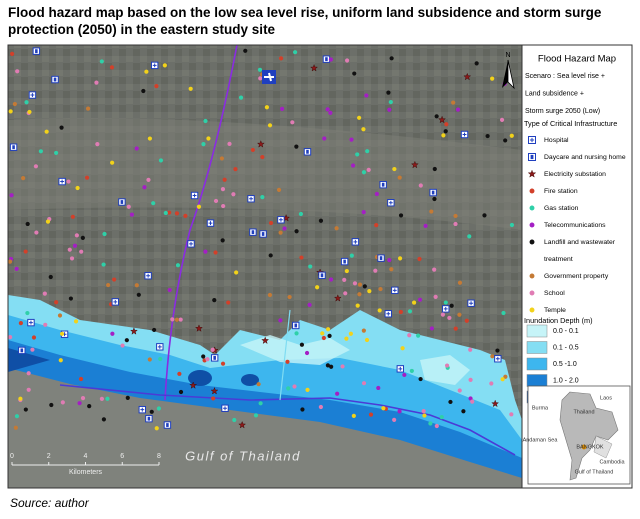 Image resolution: width=640 pixels, height=519 pixels. Describe the element at coordinates (576, 276) in the screenshot. I see `infrastructure-label: Government property` at that location.